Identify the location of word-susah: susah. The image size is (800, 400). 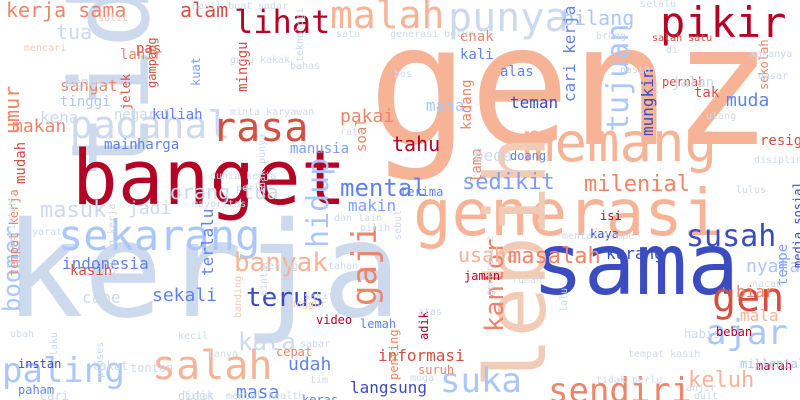
(731, 236).